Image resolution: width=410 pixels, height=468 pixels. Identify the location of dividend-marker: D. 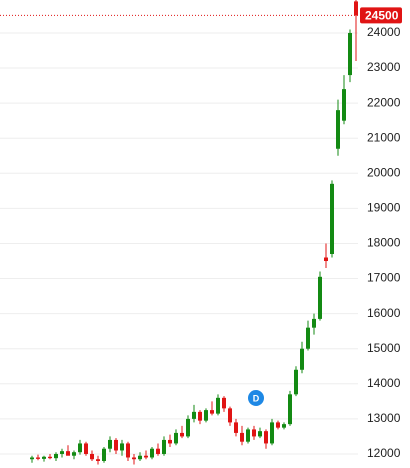
(256, 398).